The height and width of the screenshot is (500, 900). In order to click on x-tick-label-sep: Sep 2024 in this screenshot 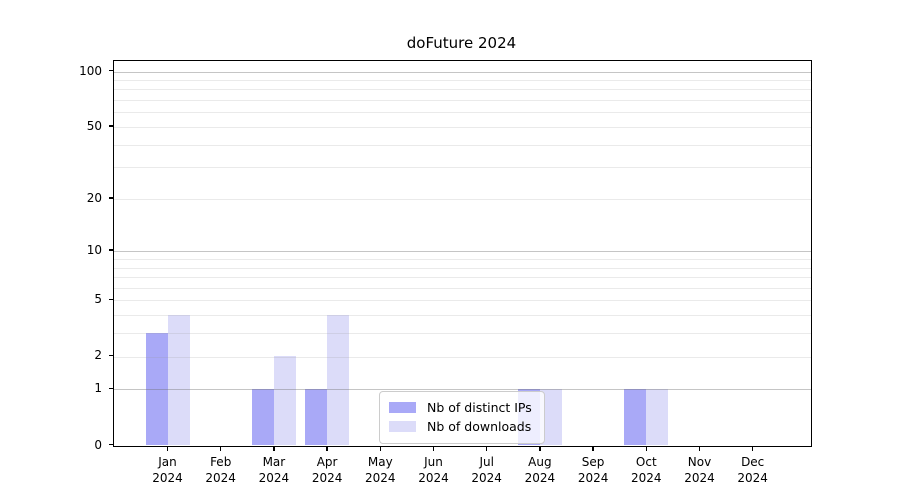, I will do `click(593, 470)`.